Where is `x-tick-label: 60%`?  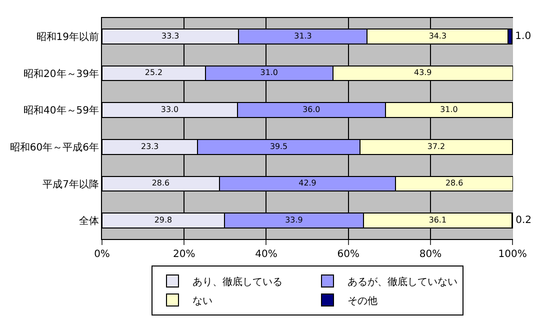 x-tick-label: 60% is located at coordinates (348, 254).